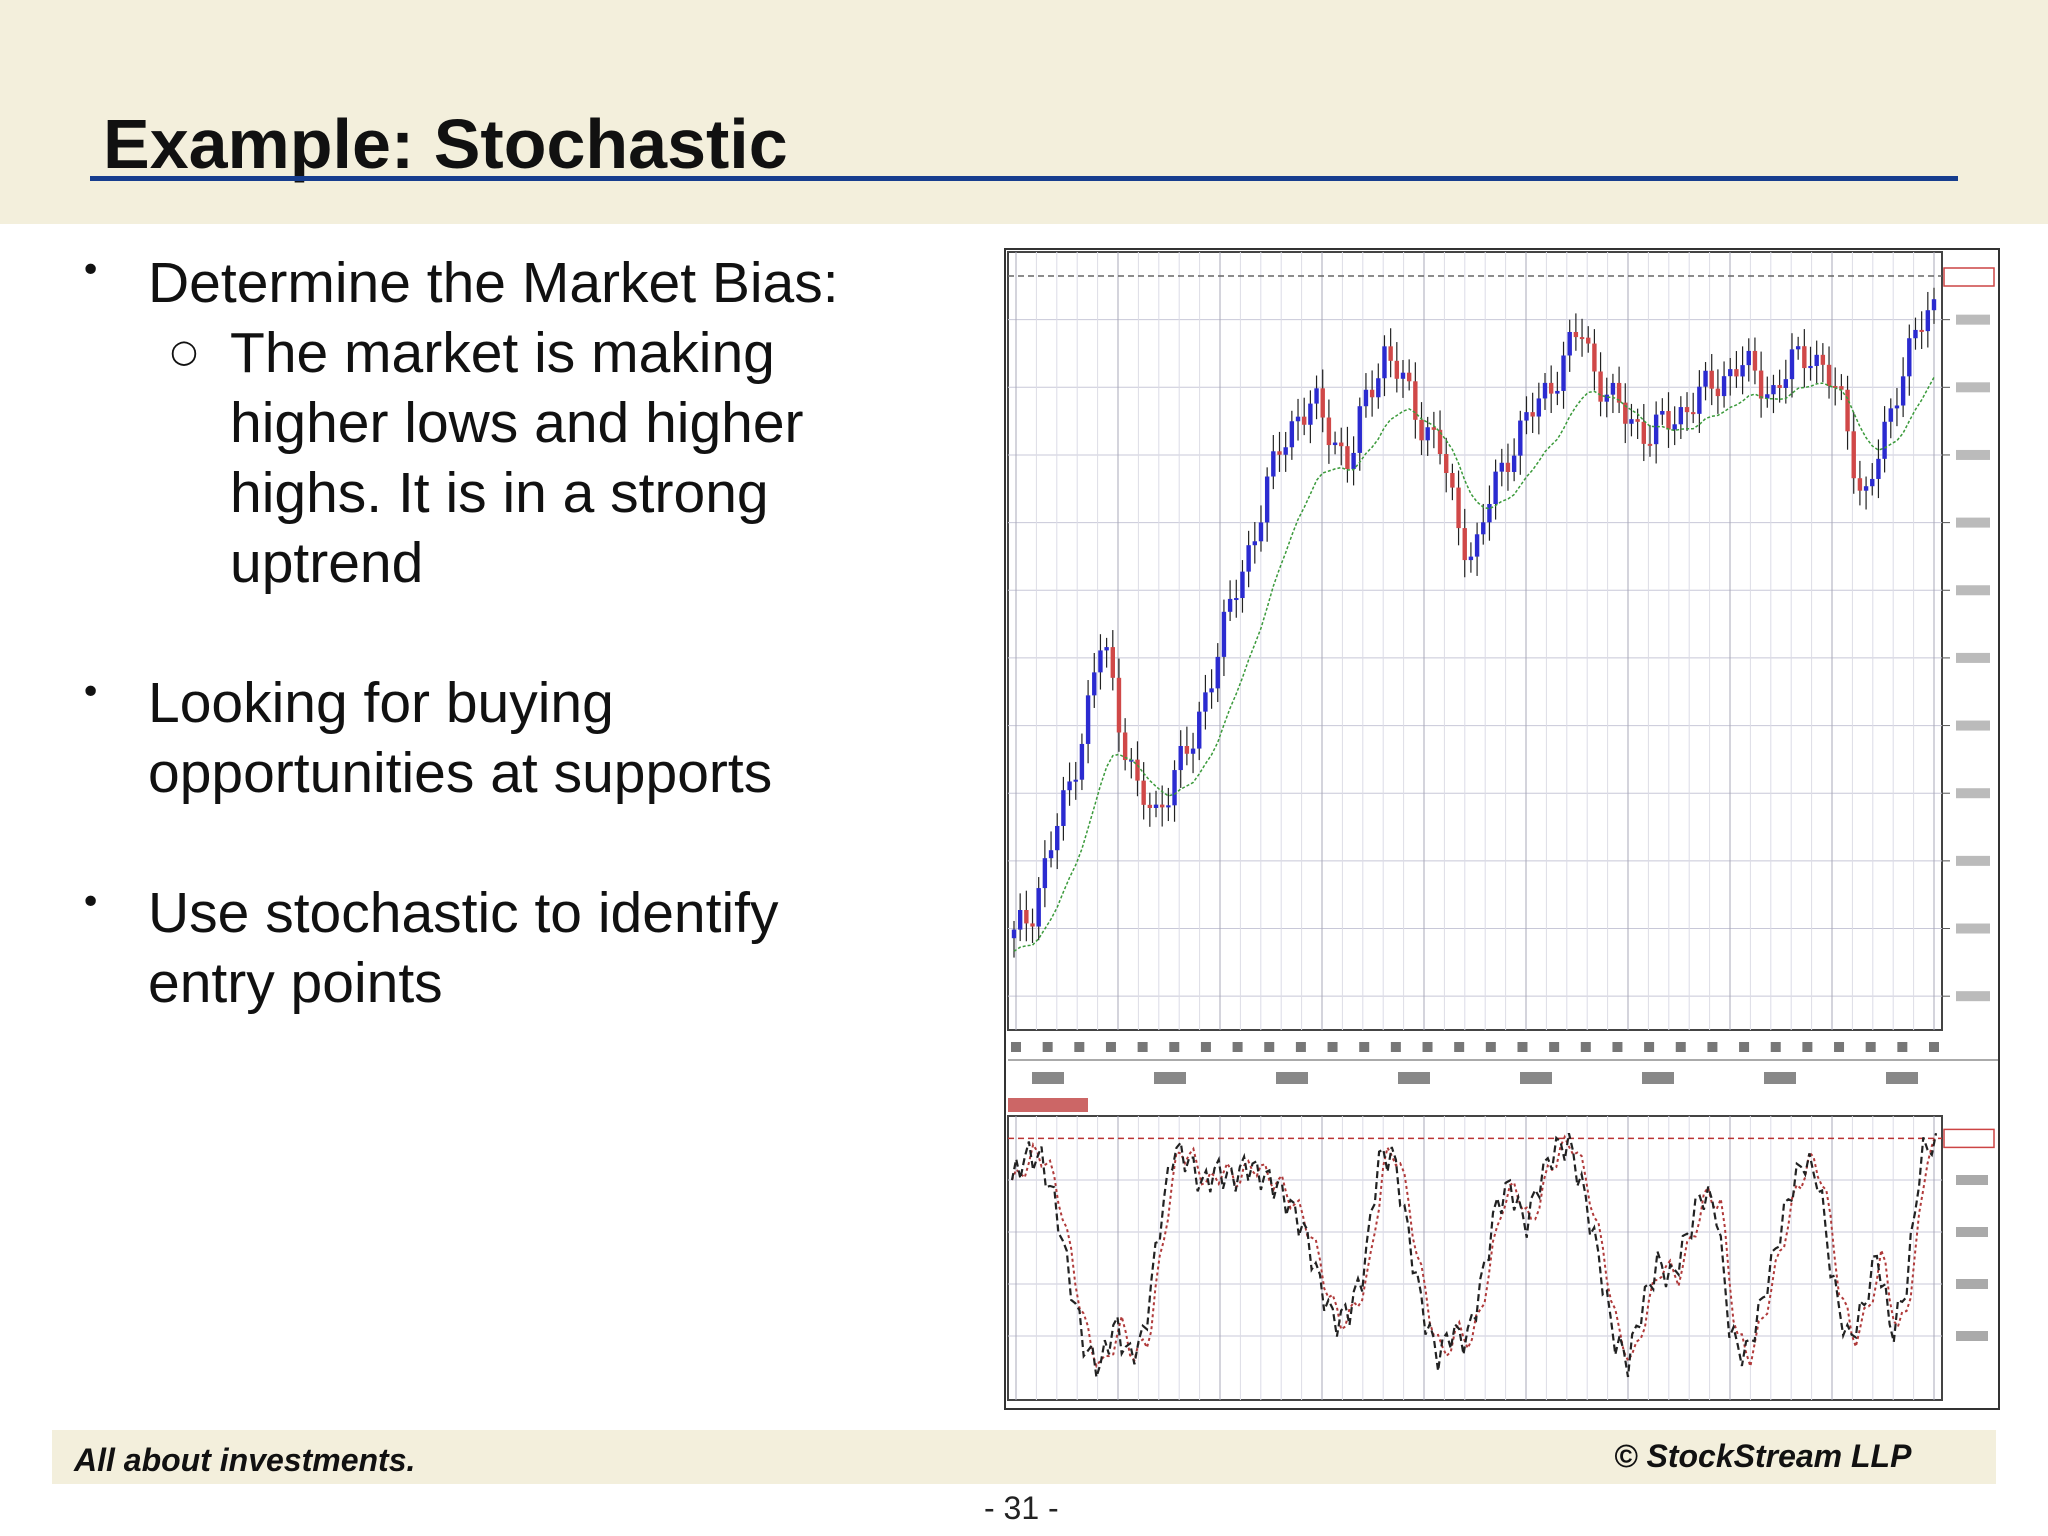  I want to click on page-number: - 31 -, so click(1021, 1508).